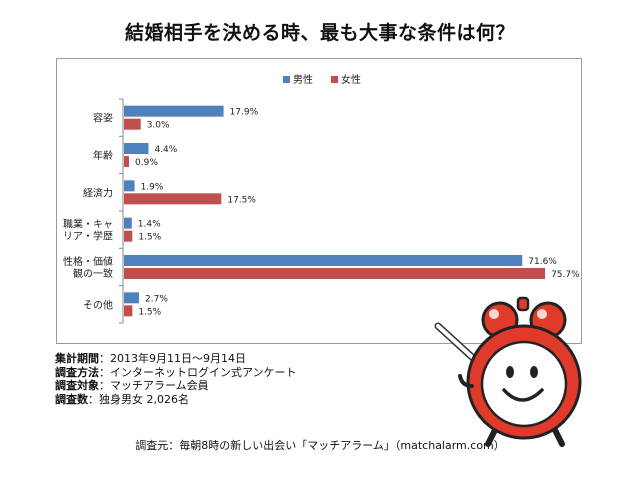  What do you see at coordinates (103, 118) in the screenshot?
I see `category-label: 容姿` at bounding box center [103, 118].